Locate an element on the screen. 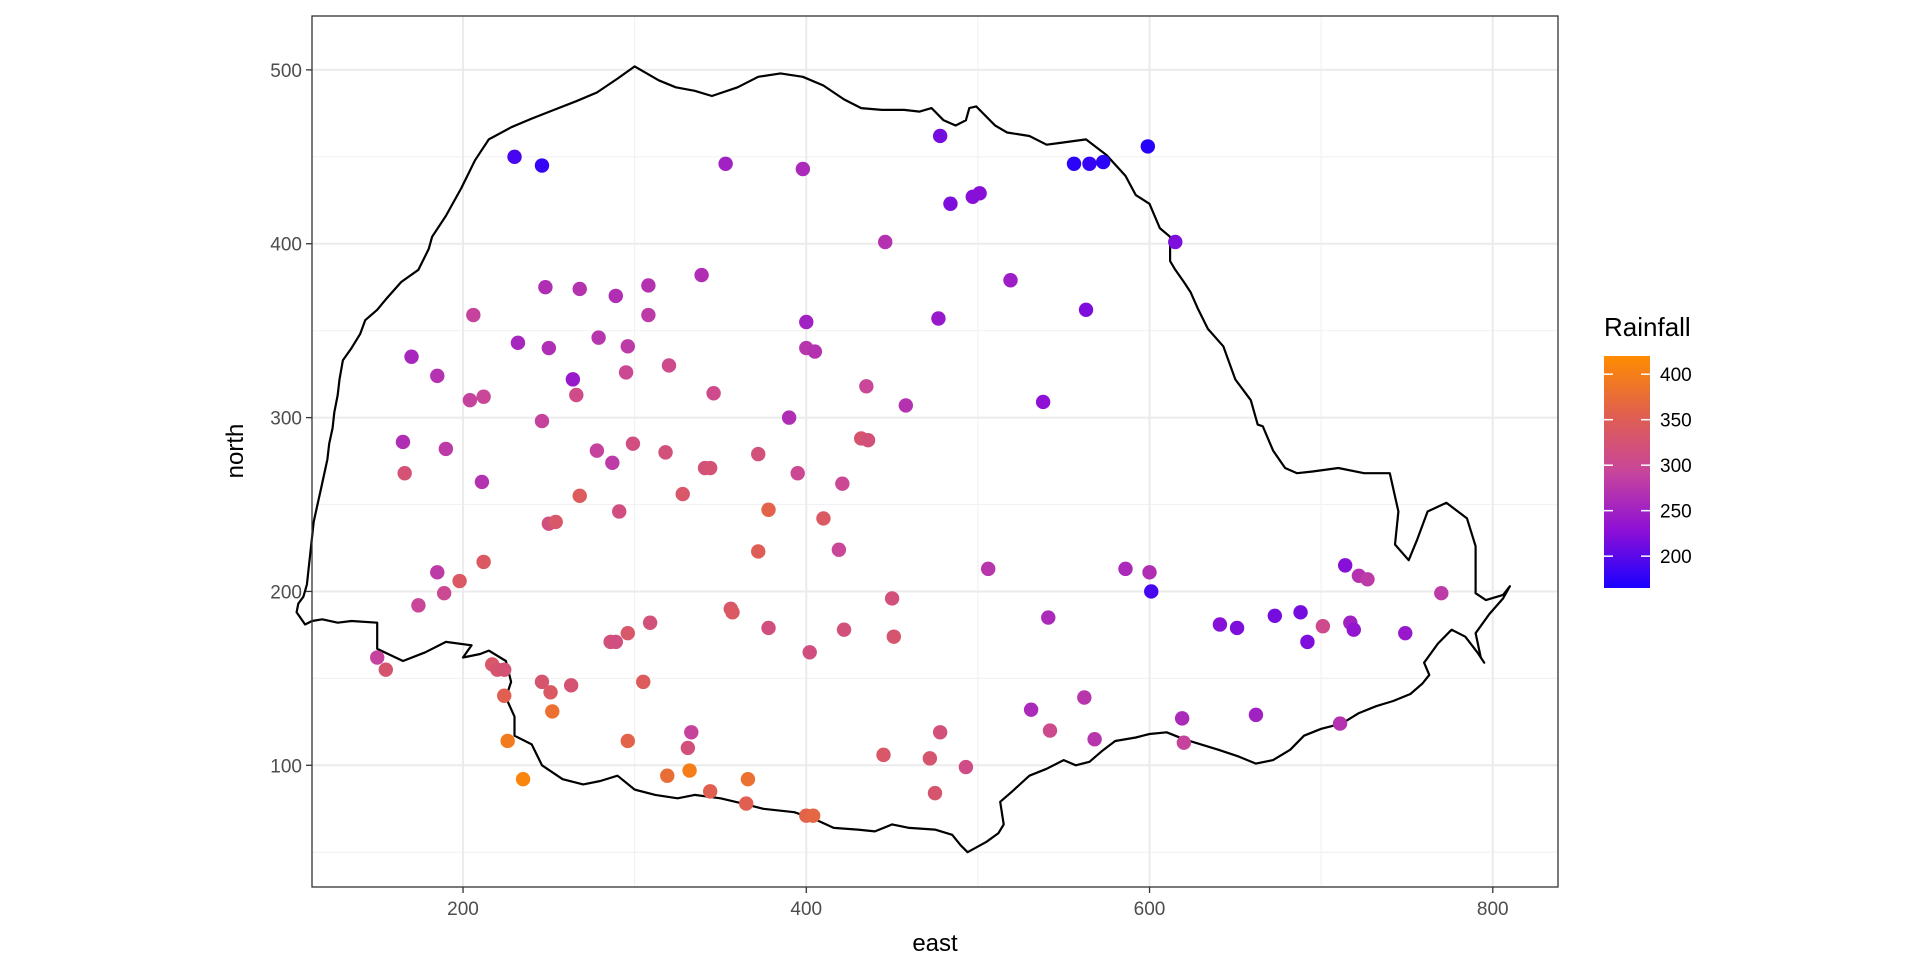  legend-tick-label: 200 is located at coordinates (1676, 557).